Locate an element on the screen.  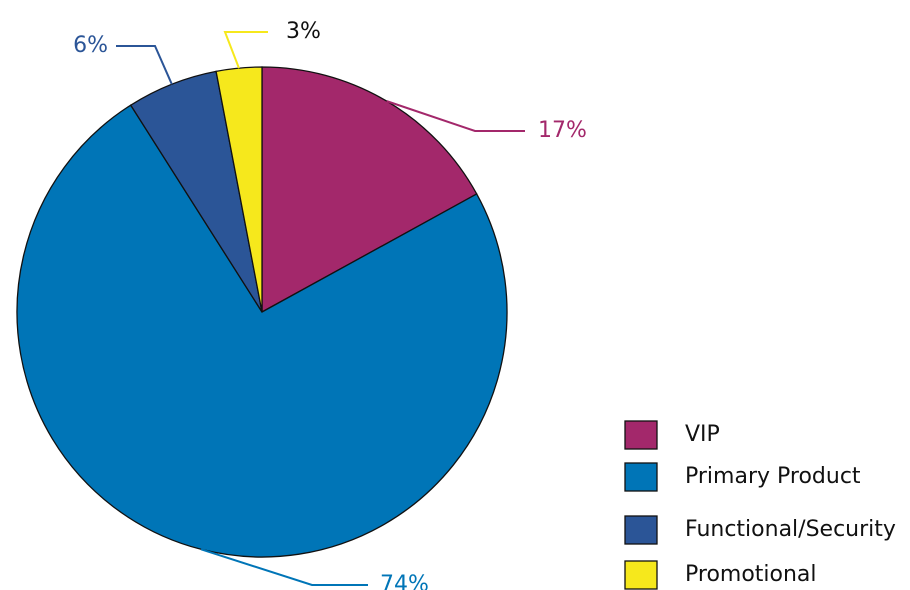
legend-label: Functional/Security is located at coordinates (790, 529).